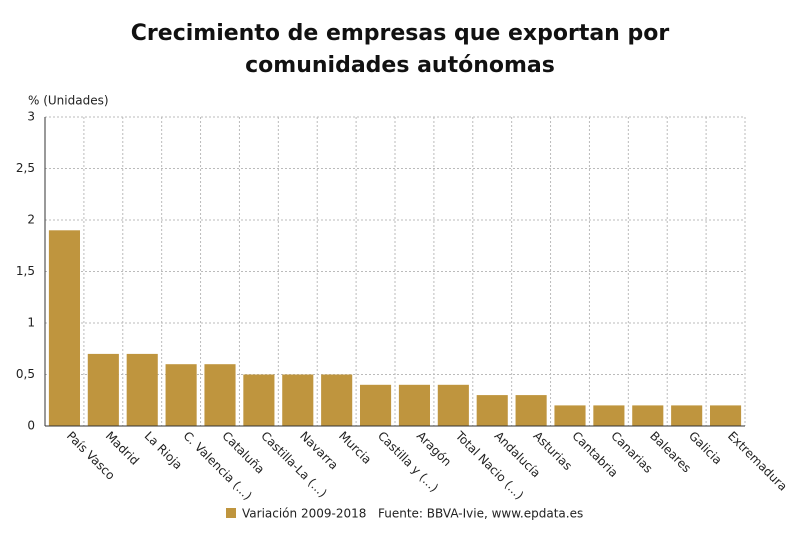 This screenshot has width=800, height=539. I want to click on x-tick-label: La Rioja, so click(164, 451).